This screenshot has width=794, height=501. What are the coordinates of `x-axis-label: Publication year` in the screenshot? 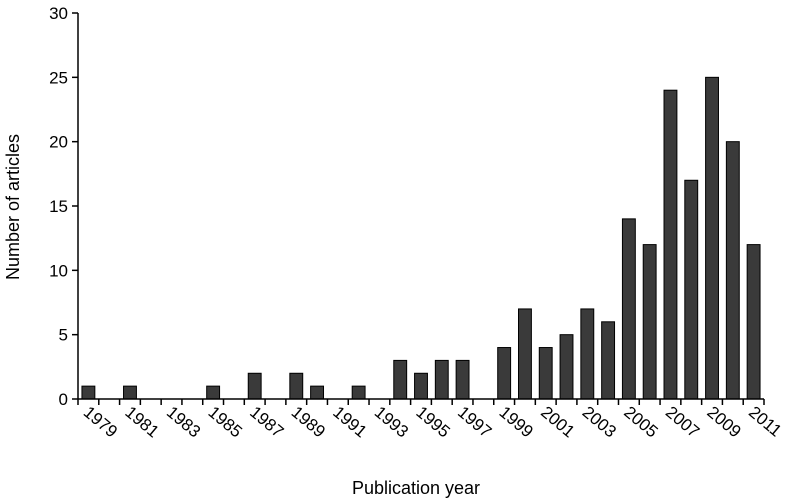 It's located at (416, 488).